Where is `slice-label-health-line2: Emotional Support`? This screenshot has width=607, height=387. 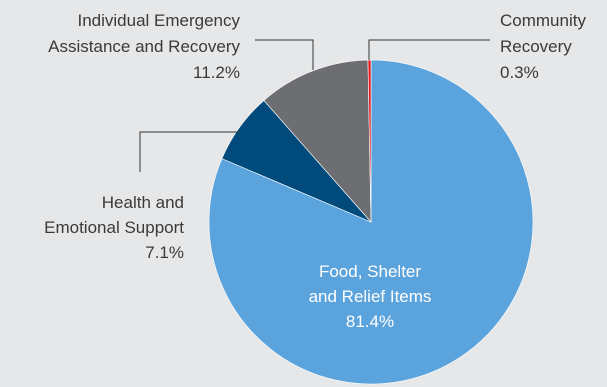
slice-label-health-line2: Emotional Support is located at coordinates (114, 227).